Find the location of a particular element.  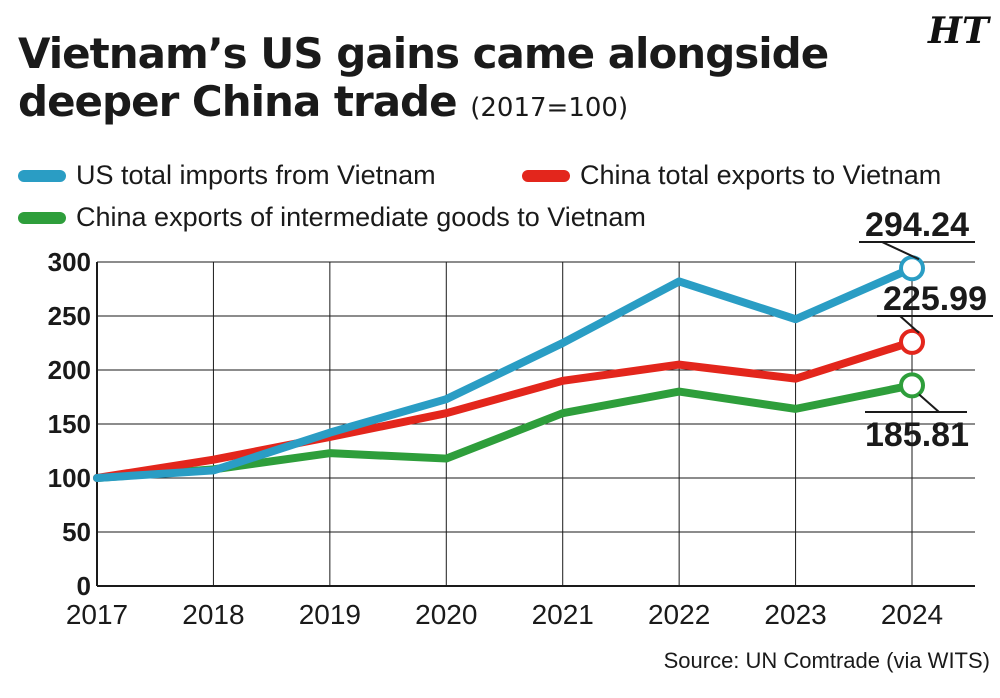

source-note: Source: UN Comtrade (via WITS) is located at coordinates (826, 660).